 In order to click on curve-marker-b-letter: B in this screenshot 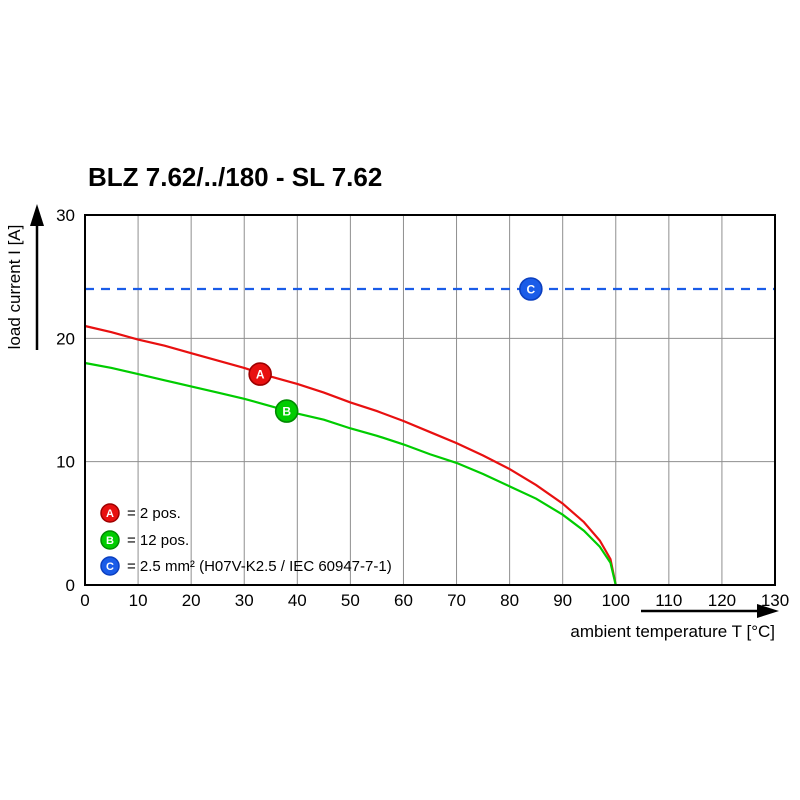, I will do `click(286, 412)`.